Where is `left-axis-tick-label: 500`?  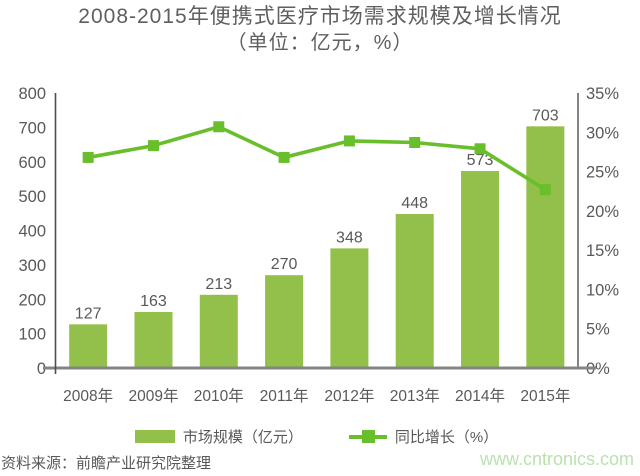
left-axis-tick-label: 500 is located at coordinates (32, 197).